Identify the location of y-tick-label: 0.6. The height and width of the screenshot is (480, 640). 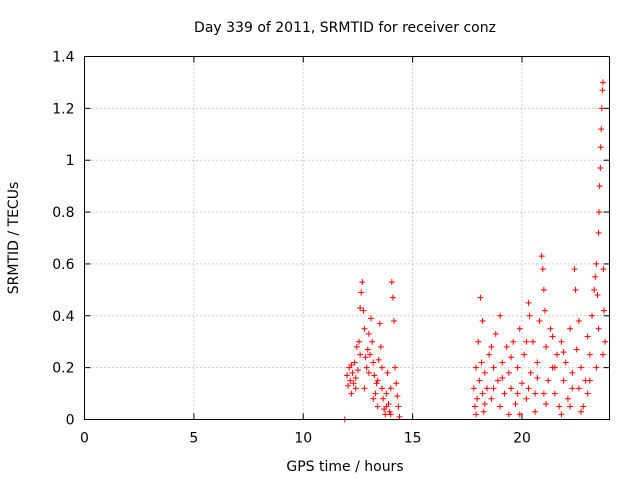
(63, 265).